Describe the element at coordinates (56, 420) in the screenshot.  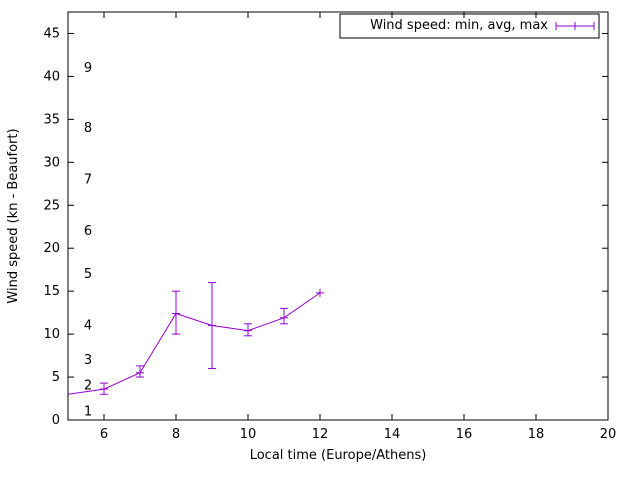
I see `y-tick-label: 0` at that location.